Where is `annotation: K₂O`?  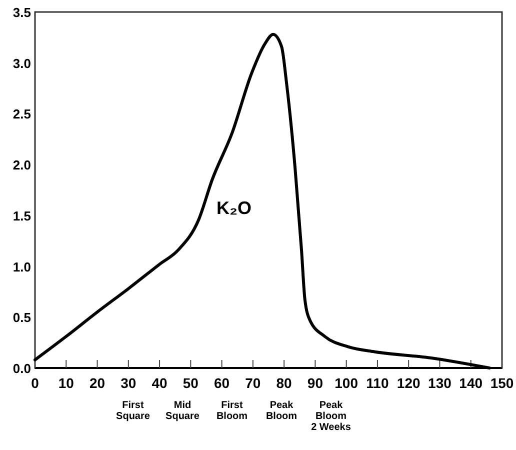
annotation: K₂O is located at coordinates (234, 208).